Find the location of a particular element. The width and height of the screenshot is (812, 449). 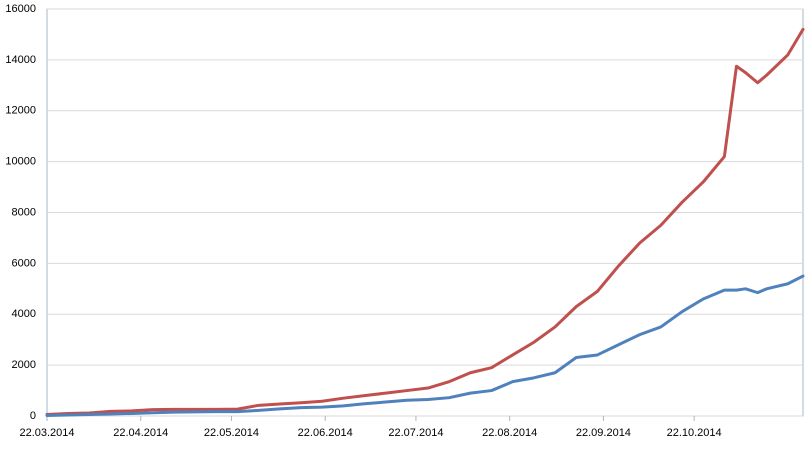

x-tick-label: 22.03.2014 is located at coordinates (46, 433).